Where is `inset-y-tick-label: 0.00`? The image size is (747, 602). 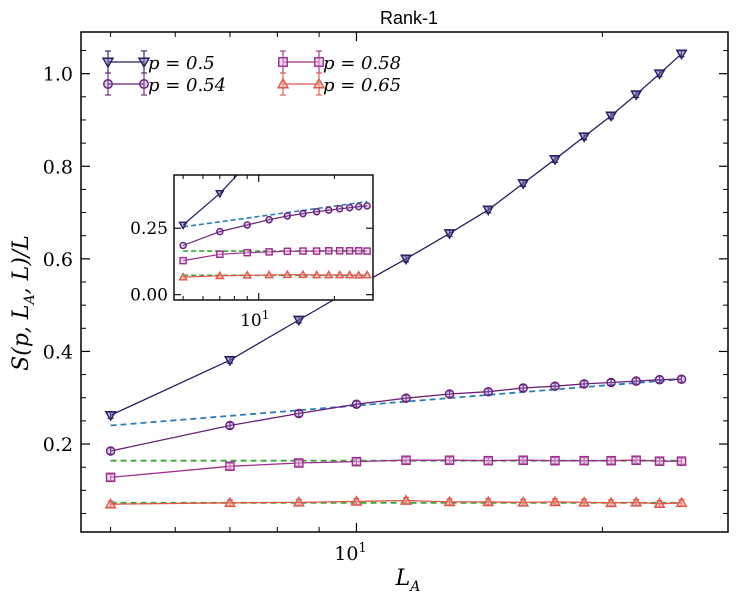 inset-y-tick-label: 0.00 is located at coordinates (149, 296).